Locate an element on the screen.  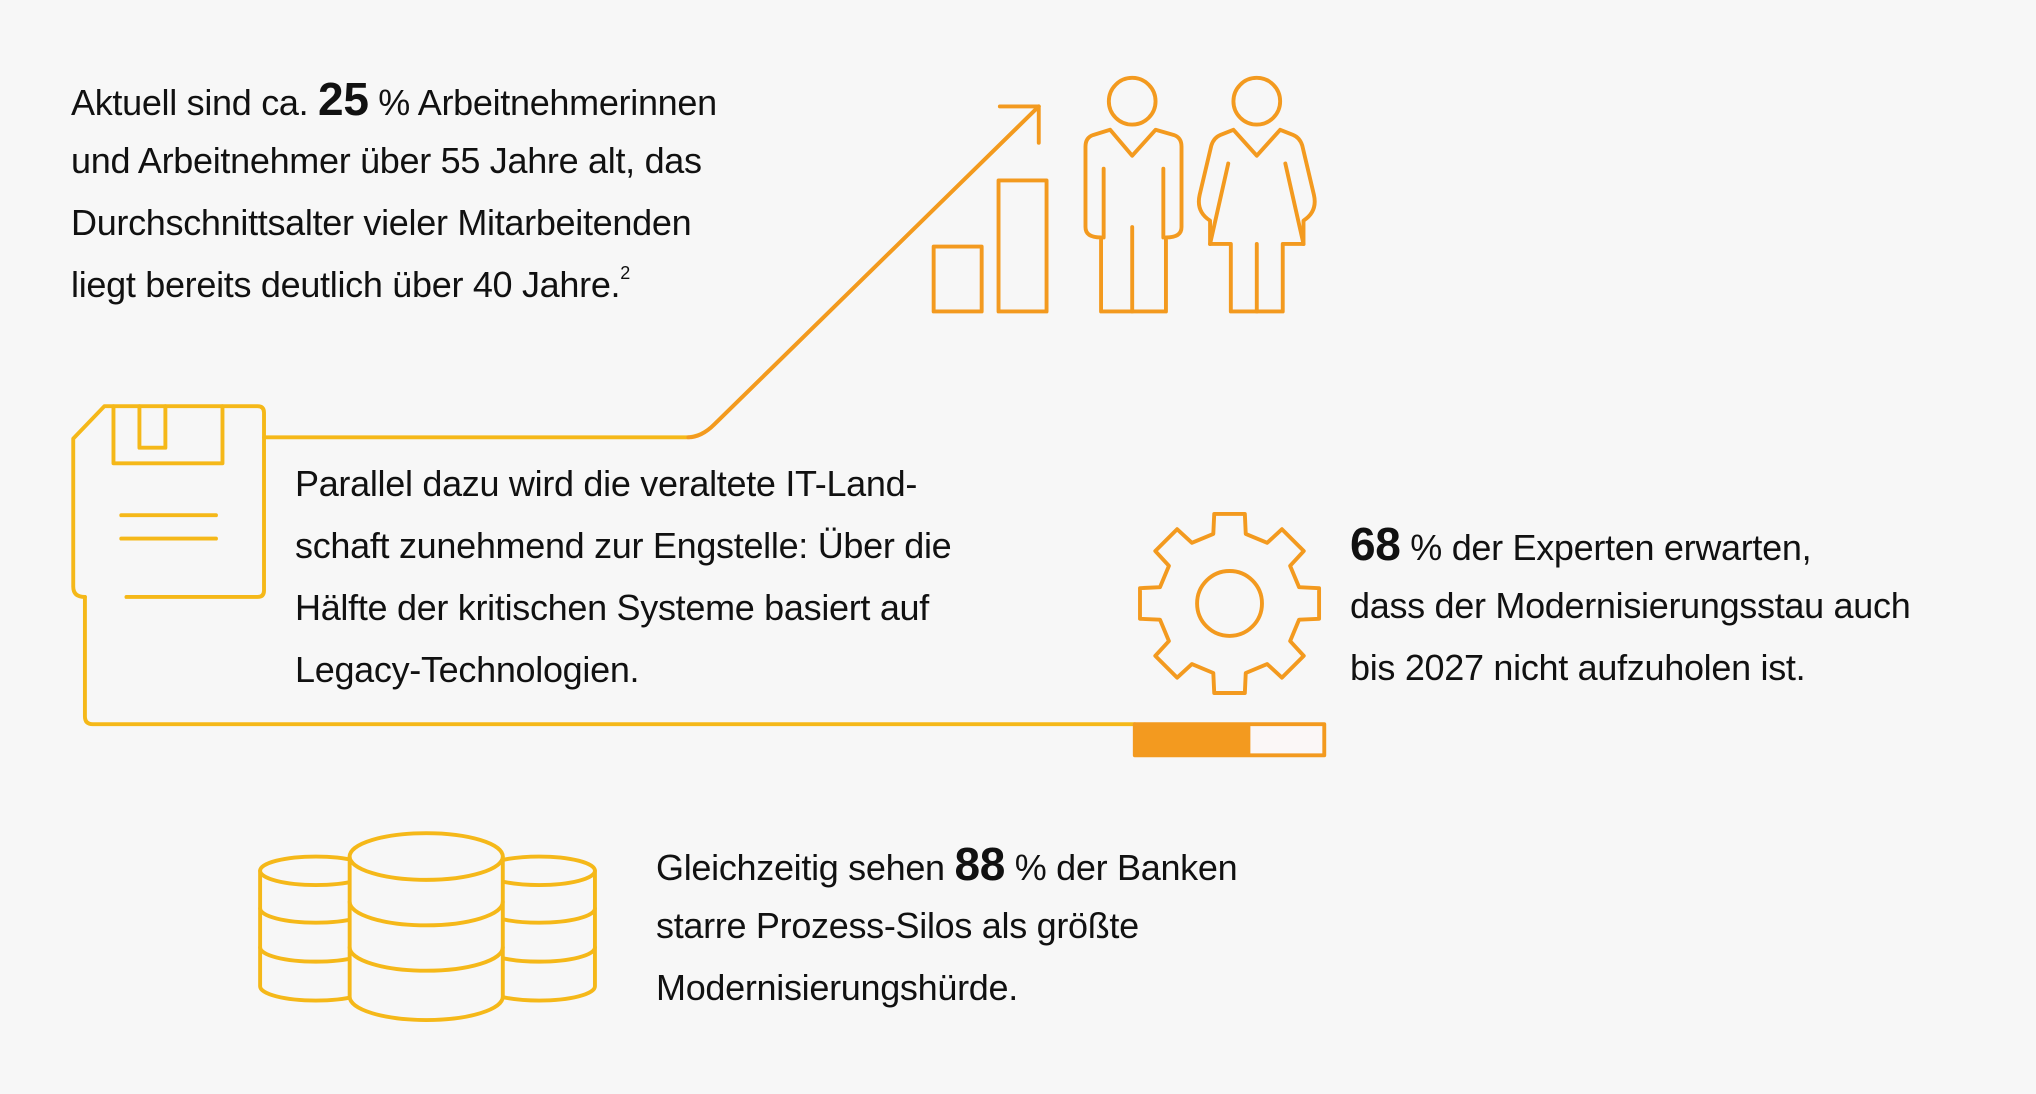
text-line: starre Prozess-Silos als größte is located at coordinates (897, 925).